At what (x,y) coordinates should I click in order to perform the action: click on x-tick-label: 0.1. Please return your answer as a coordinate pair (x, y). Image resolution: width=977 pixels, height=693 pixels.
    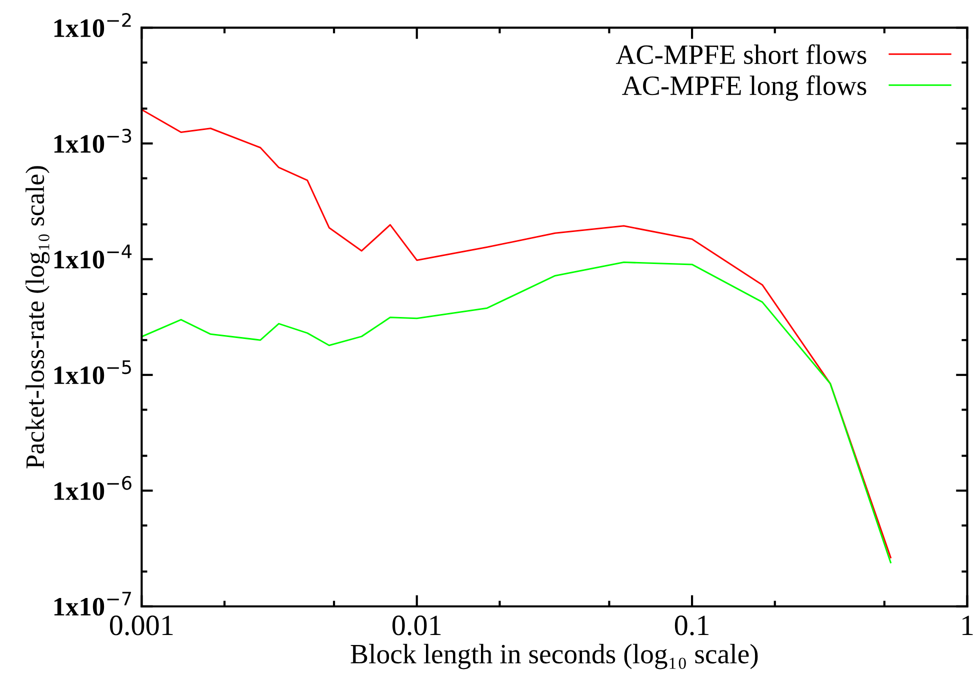
    Looking at the image, I should click on (691, 626).